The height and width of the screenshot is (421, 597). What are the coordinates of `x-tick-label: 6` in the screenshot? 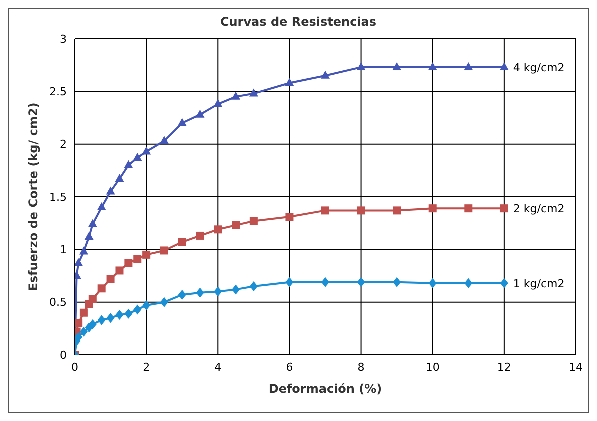 It's located at (290, 367).